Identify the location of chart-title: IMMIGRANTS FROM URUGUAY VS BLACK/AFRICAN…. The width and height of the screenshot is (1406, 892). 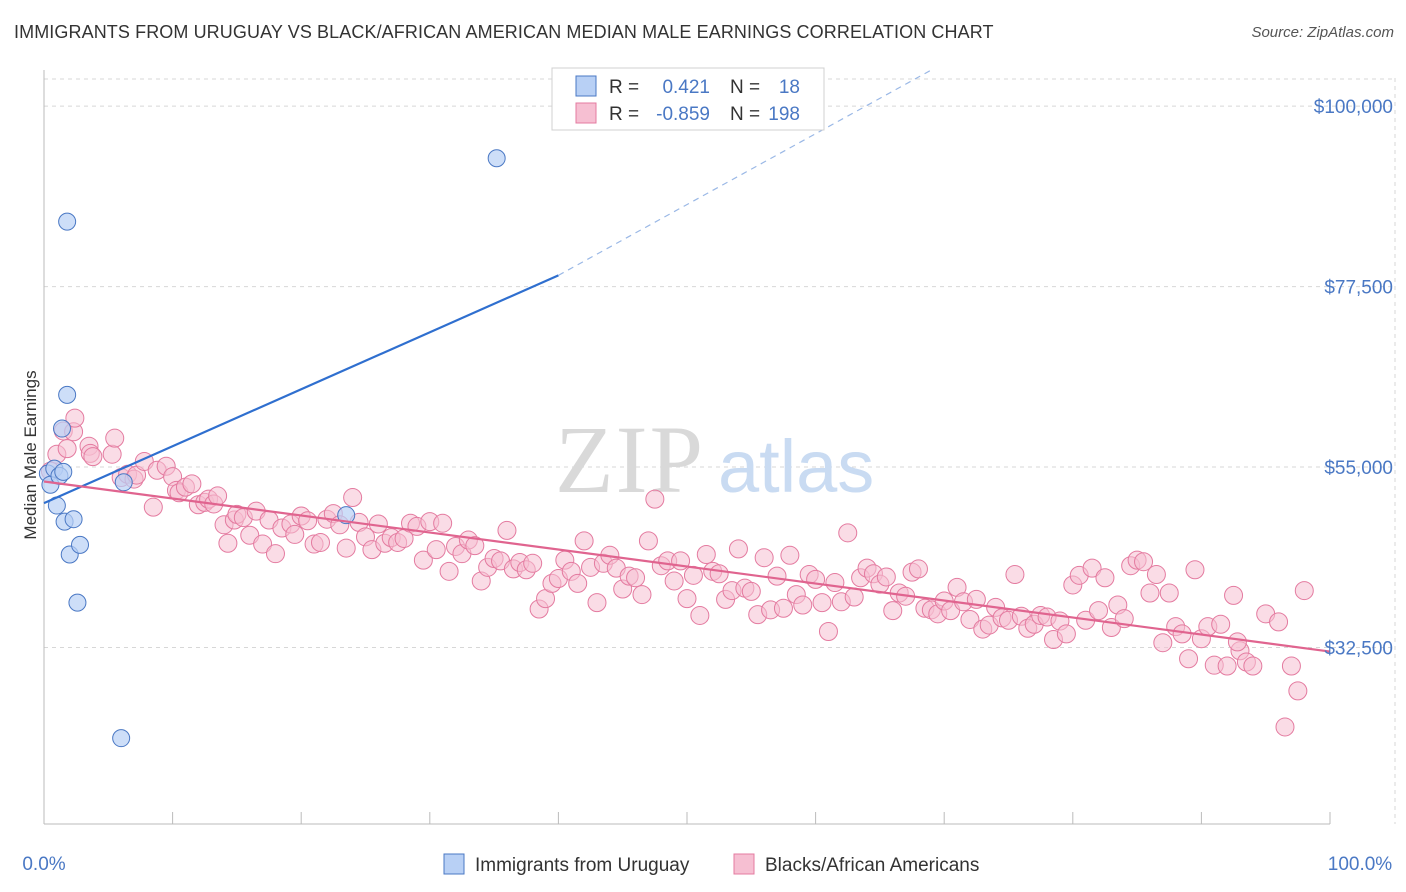
(504, 32).